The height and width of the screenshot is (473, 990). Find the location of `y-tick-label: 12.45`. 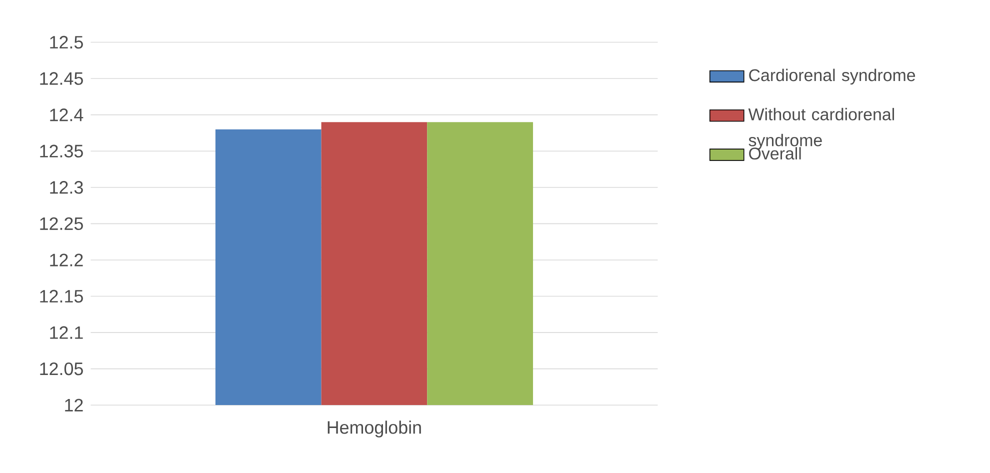

y-tick-label: 12.45 is located at coordinates (61, 78).